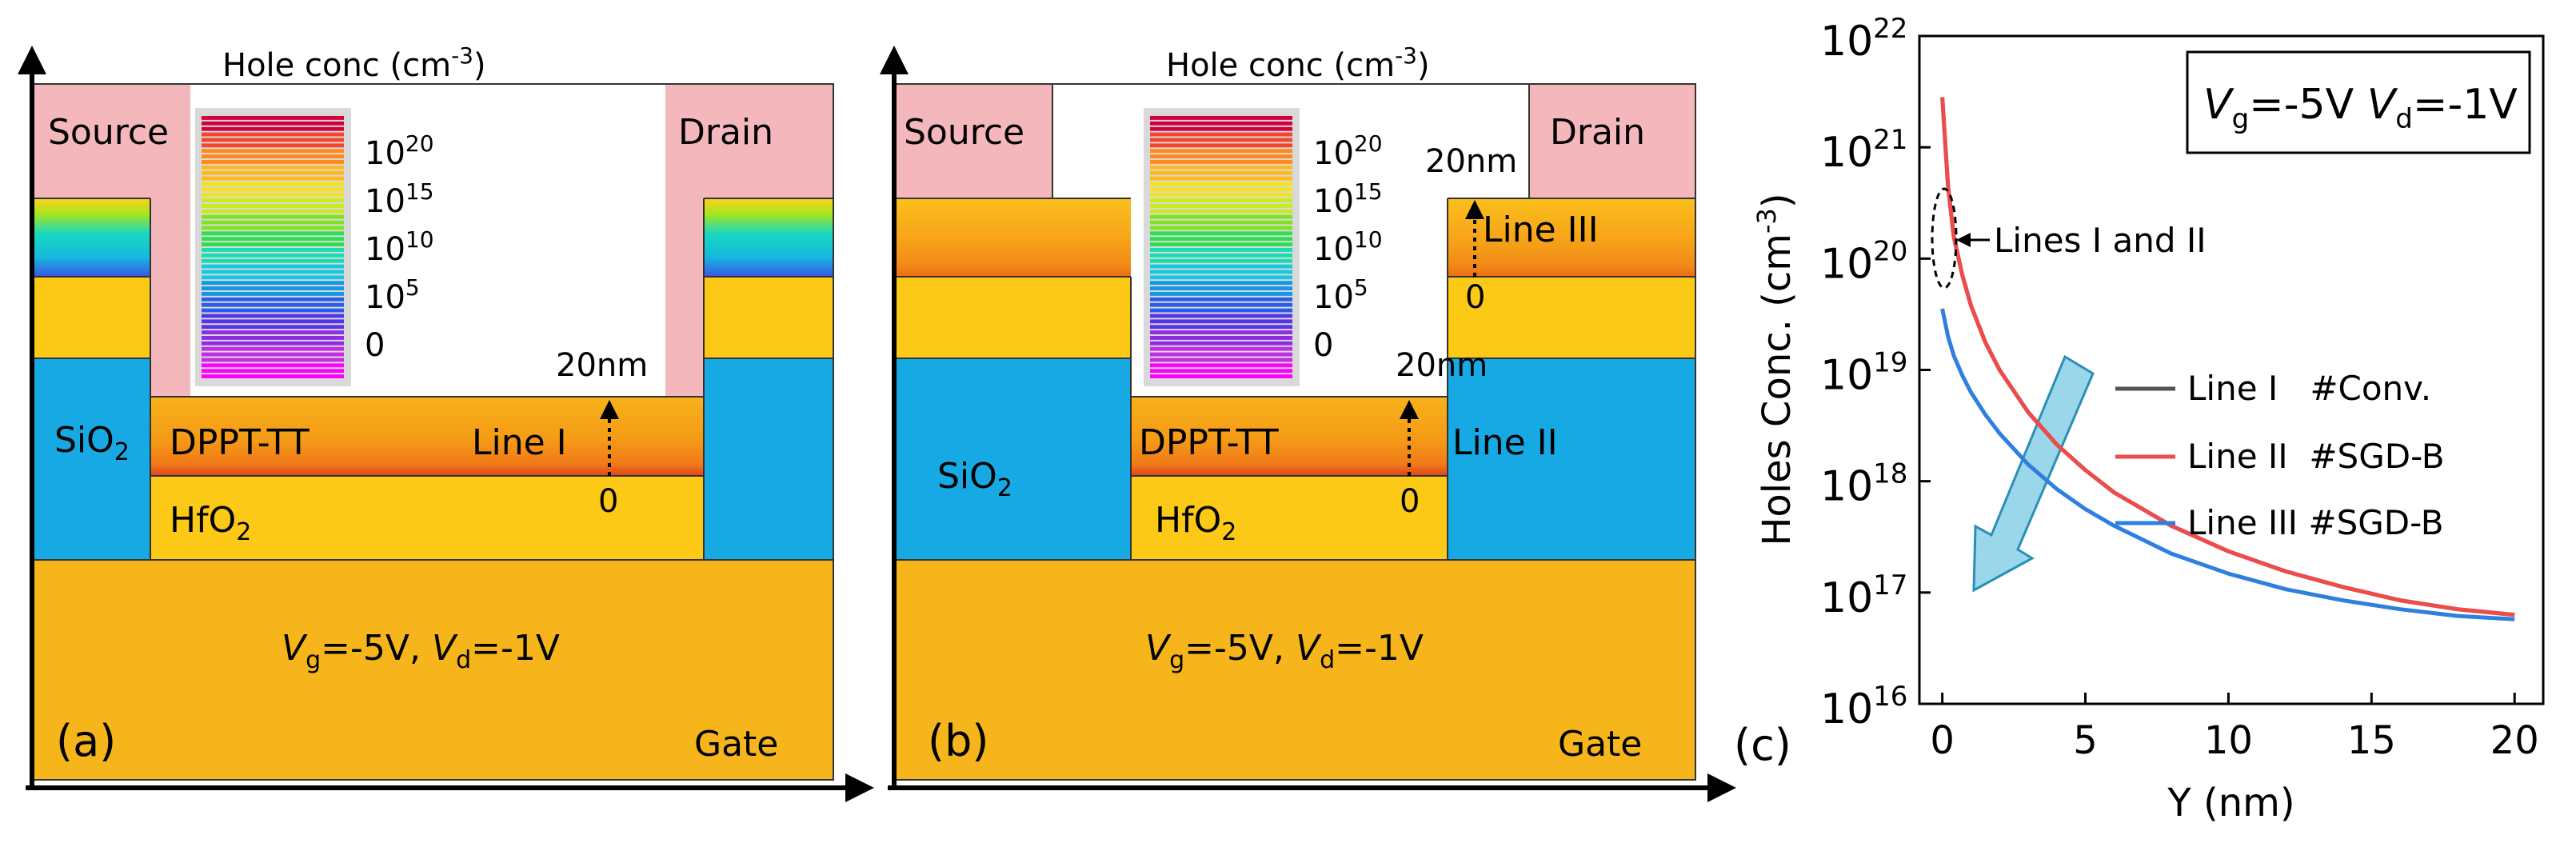  What do you see at coordinates (1323, 345) in the screenshot?
I see `colorbar-b-tick-label: 0` at bounding box center [1323, 345].